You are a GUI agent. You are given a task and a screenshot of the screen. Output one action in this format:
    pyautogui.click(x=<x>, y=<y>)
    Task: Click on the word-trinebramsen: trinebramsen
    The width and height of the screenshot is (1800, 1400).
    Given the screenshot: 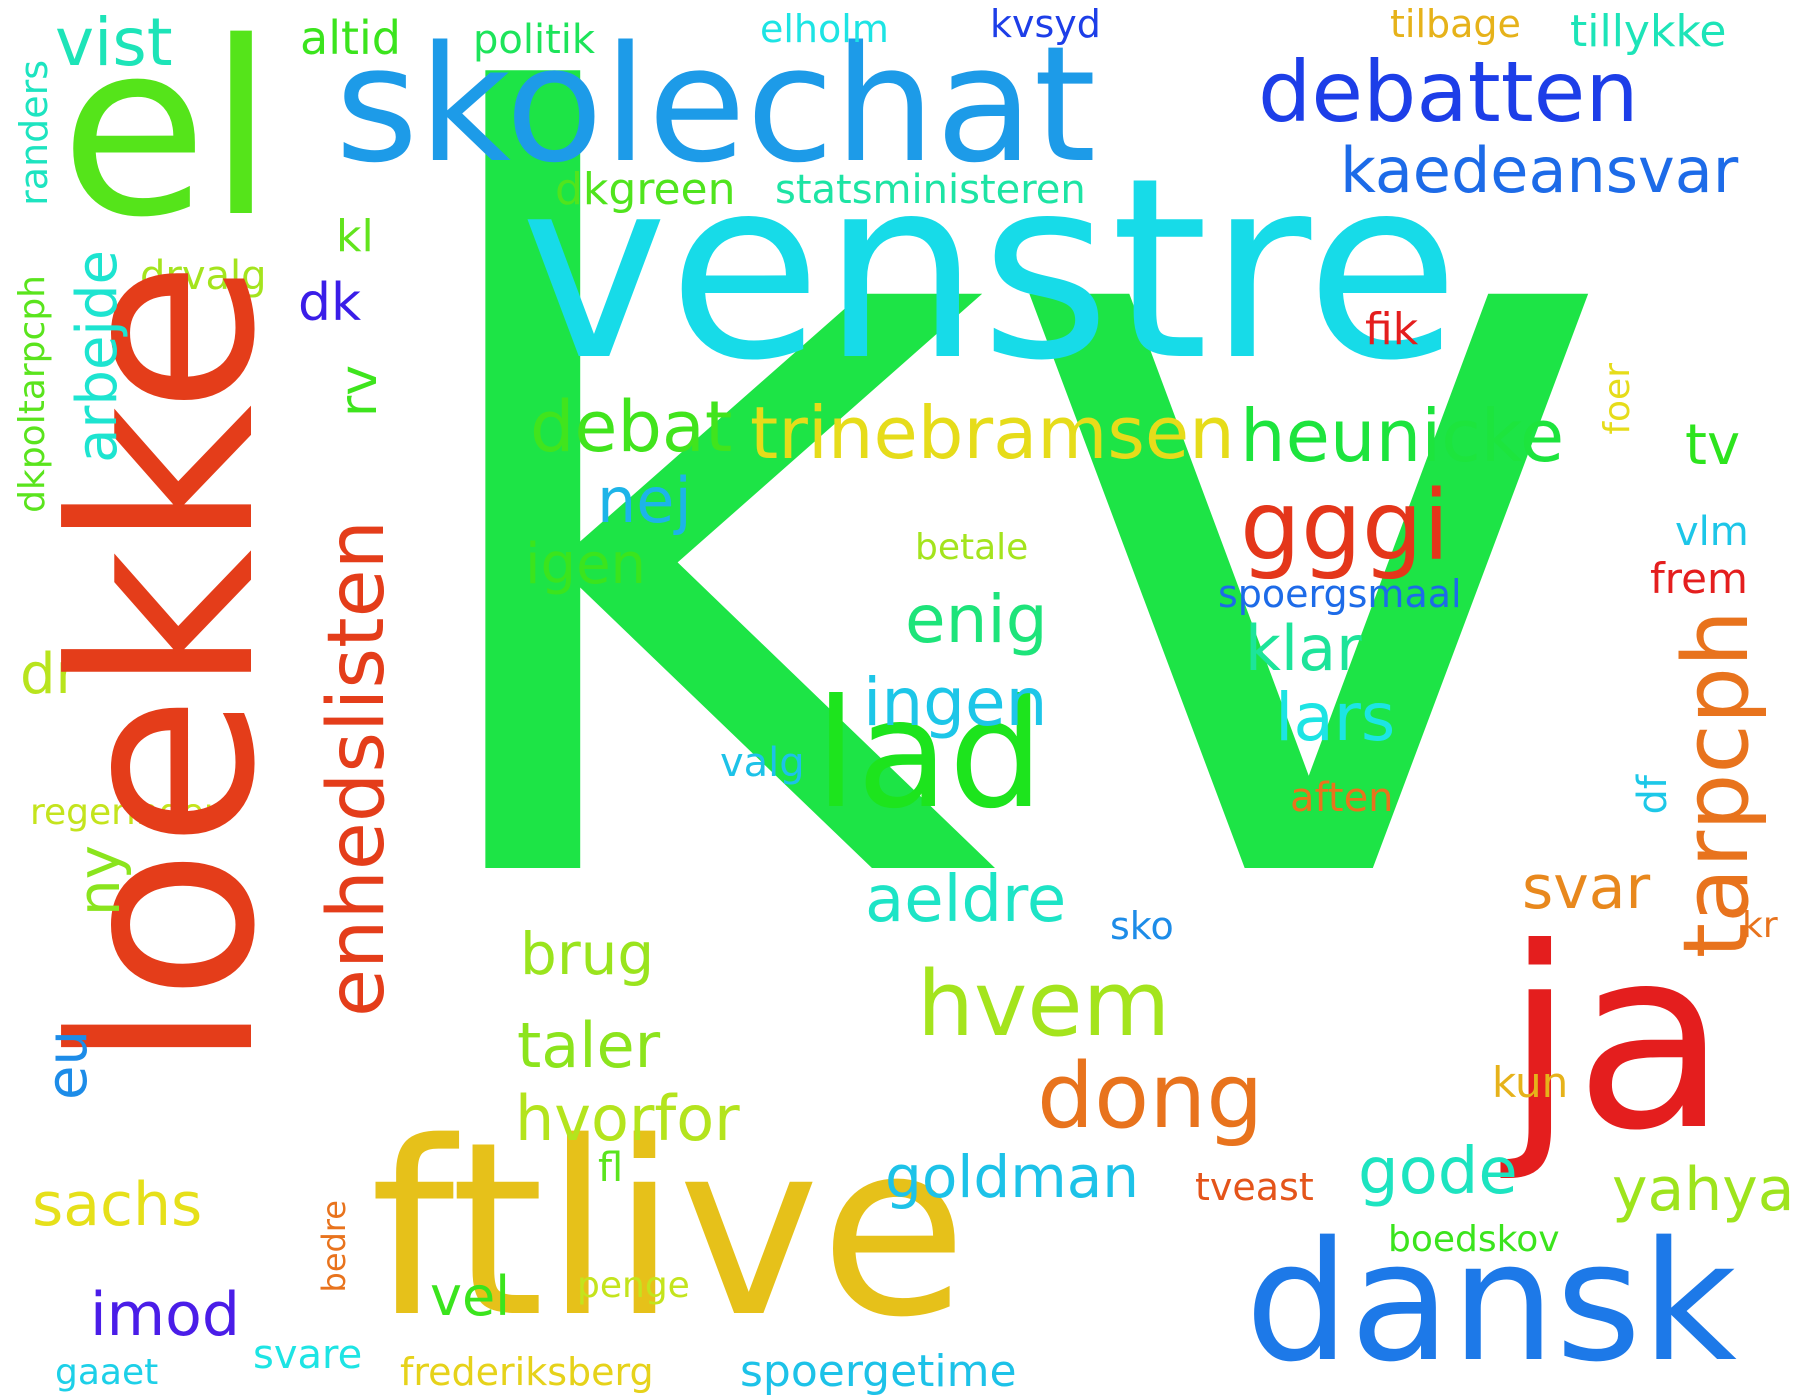 What is the action you would take?
    pyautogui.click(x=992, y=433)
    